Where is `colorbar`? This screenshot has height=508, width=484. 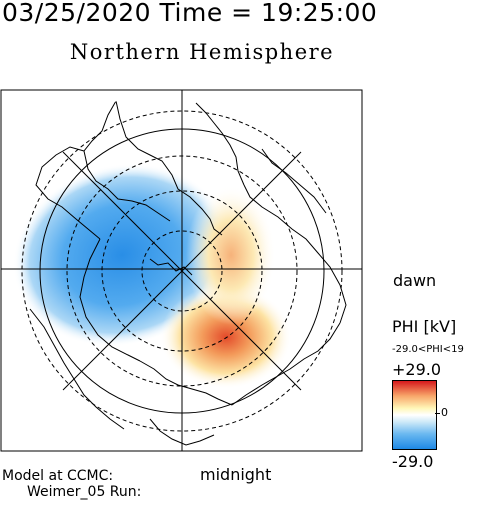
colorbar is located at coordinates (414, 415).